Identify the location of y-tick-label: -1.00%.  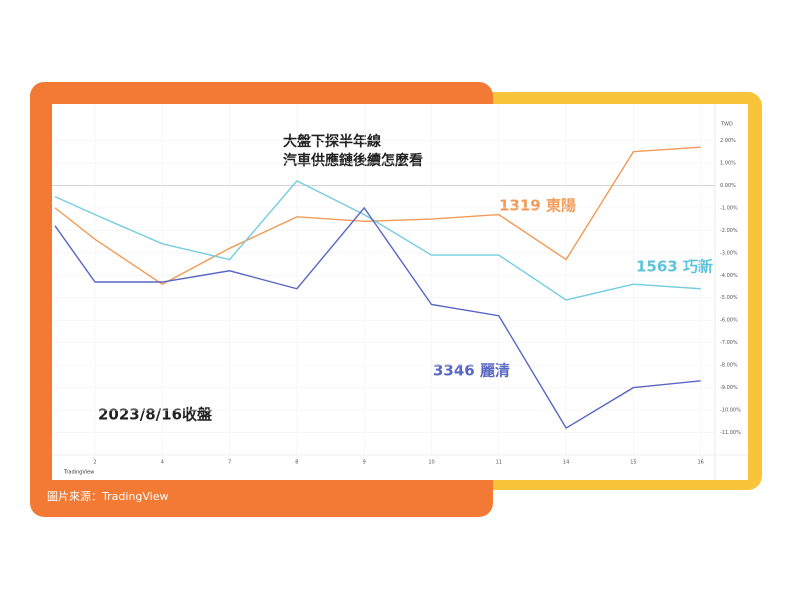
(729, 208).